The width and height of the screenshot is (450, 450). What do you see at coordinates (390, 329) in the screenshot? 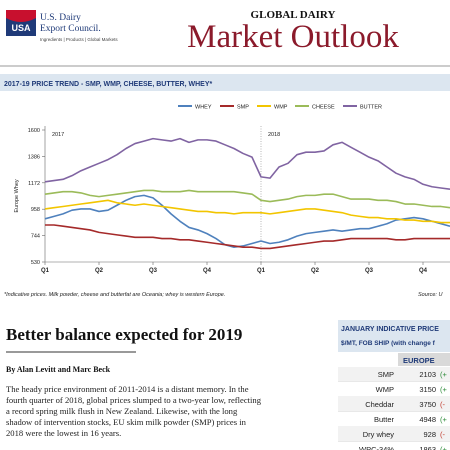
I see `table-title: JANUARY INDICATIVE PRICE` at bounding box center [390, 329].